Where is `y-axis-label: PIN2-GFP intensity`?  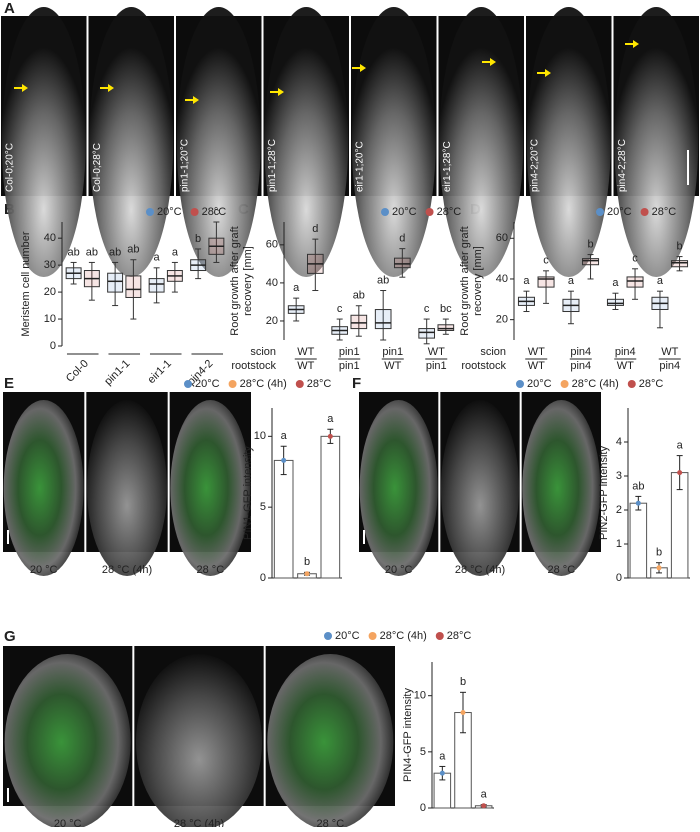 y-axis-label: PIN2-GFP intensity is located at coordinates (604, 493).